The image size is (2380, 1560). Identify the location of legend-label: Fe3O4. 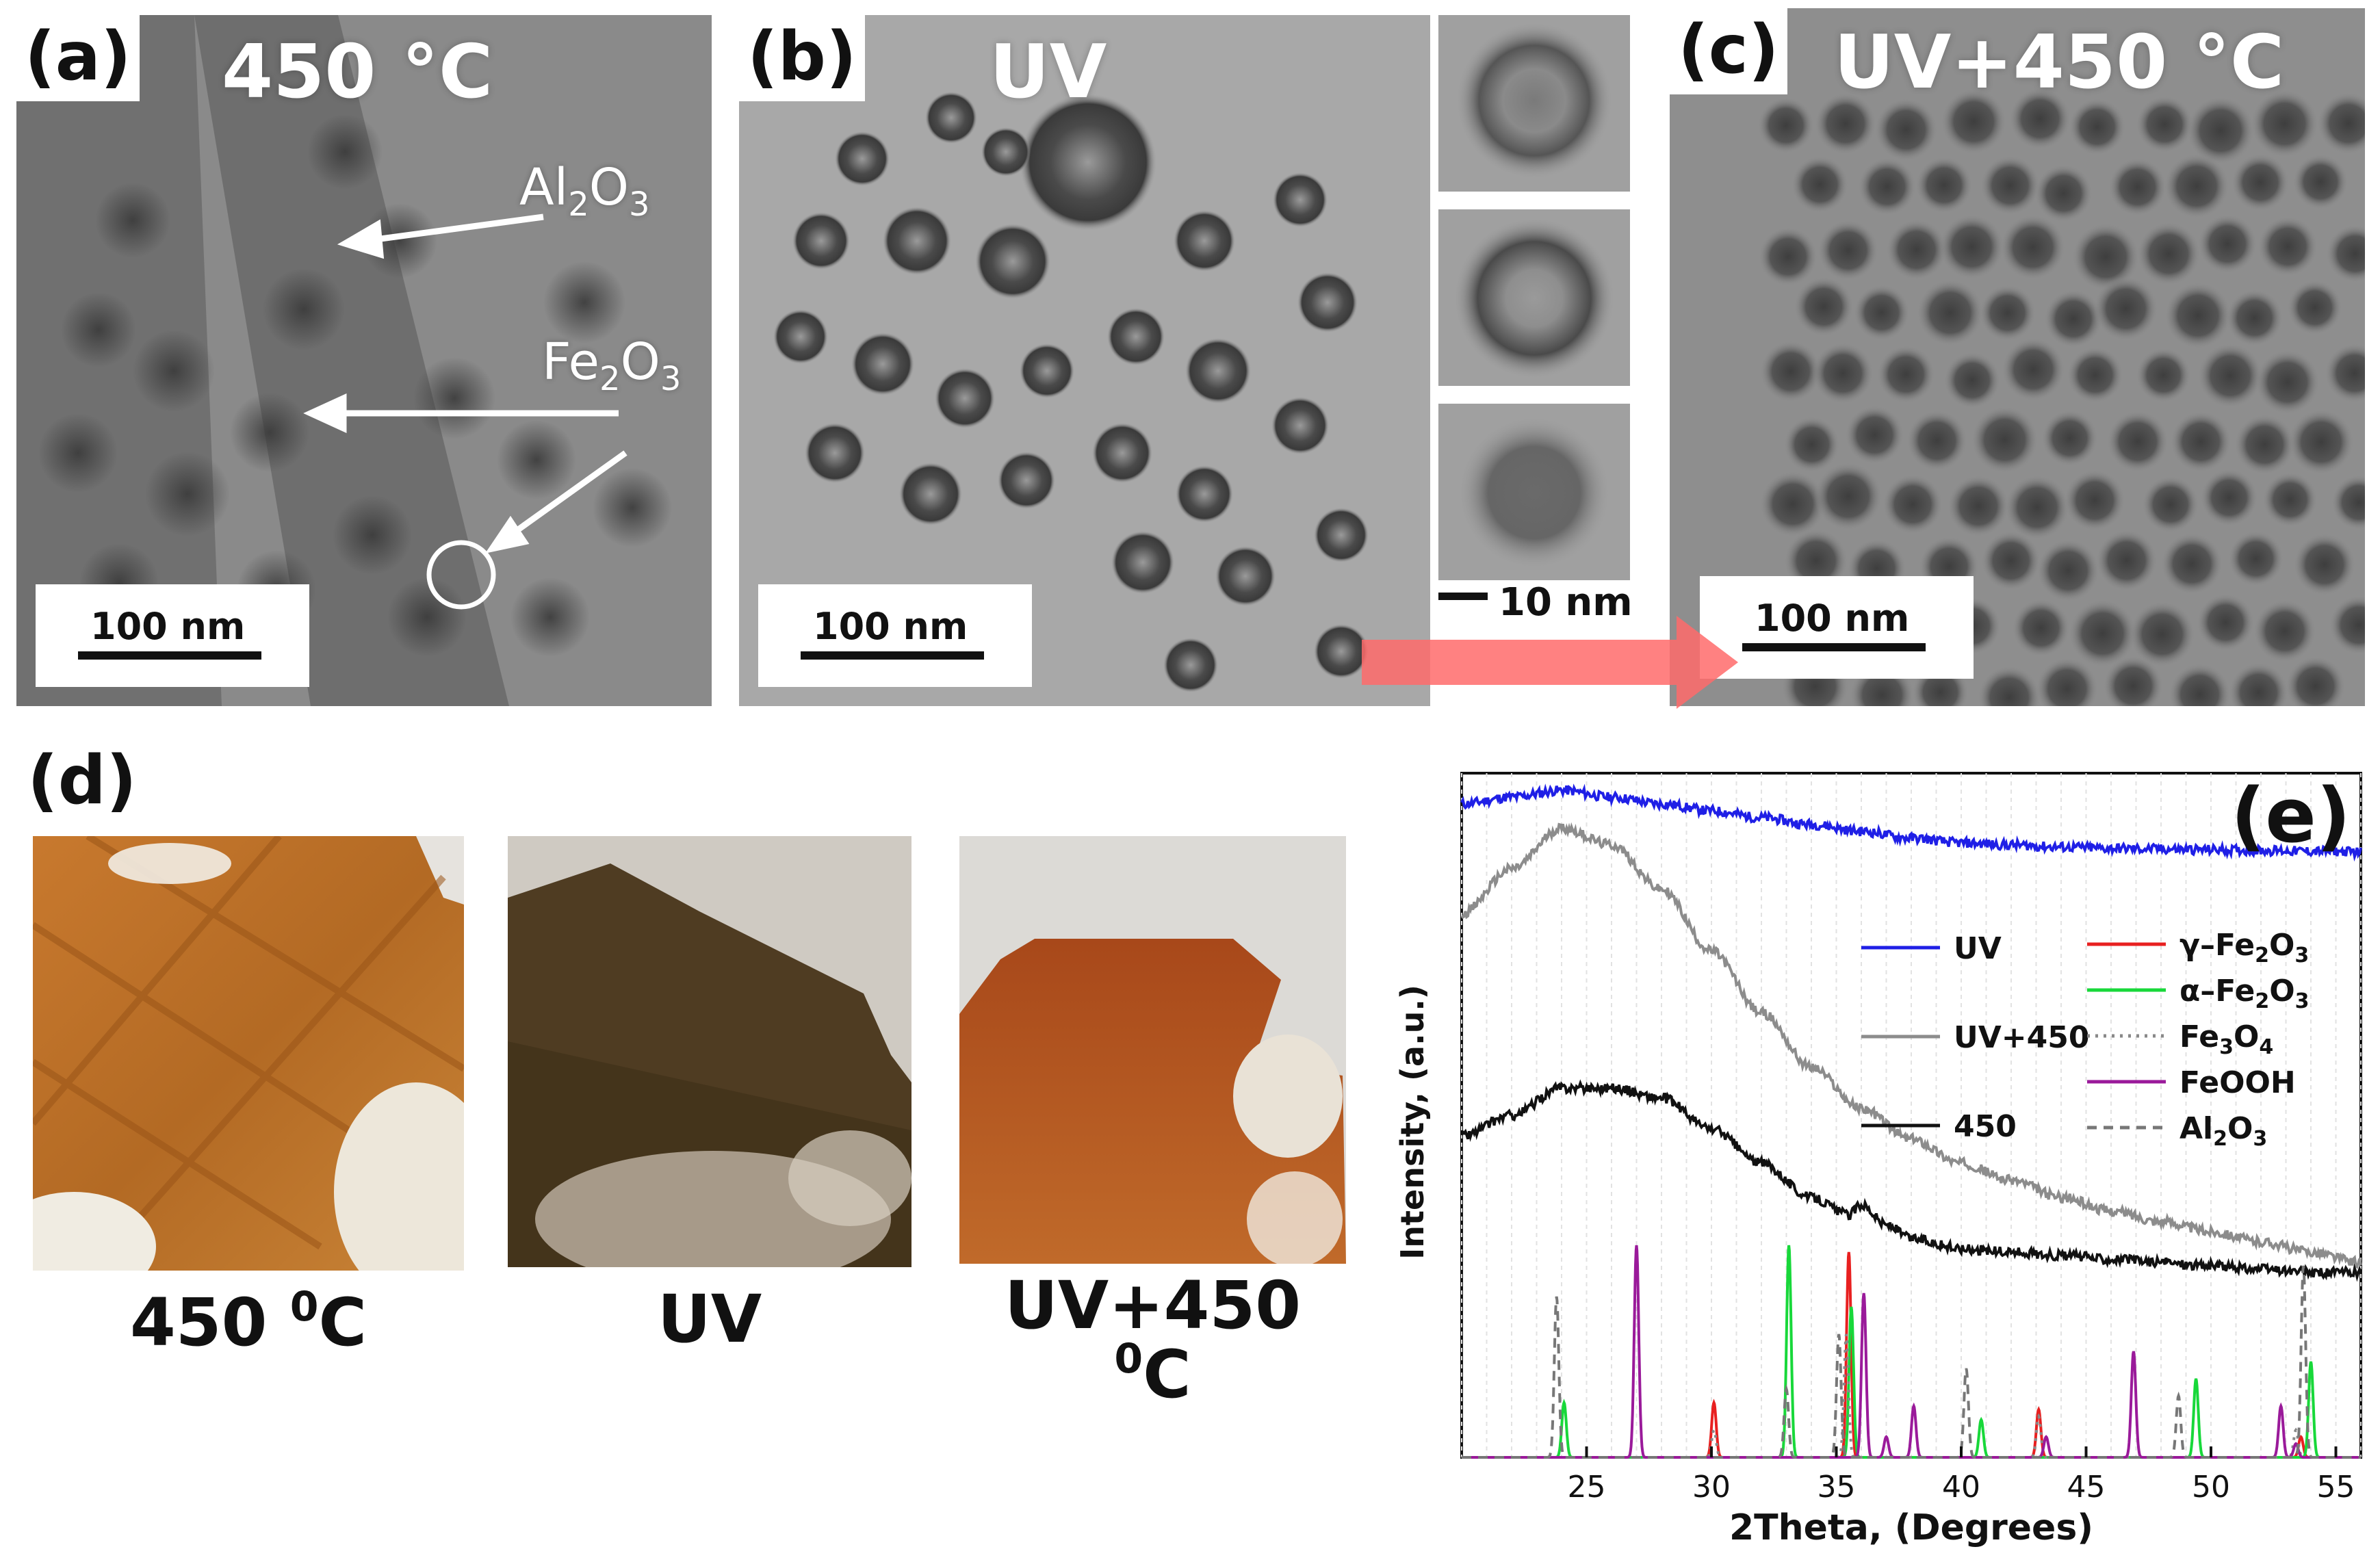
(2226, 1039).